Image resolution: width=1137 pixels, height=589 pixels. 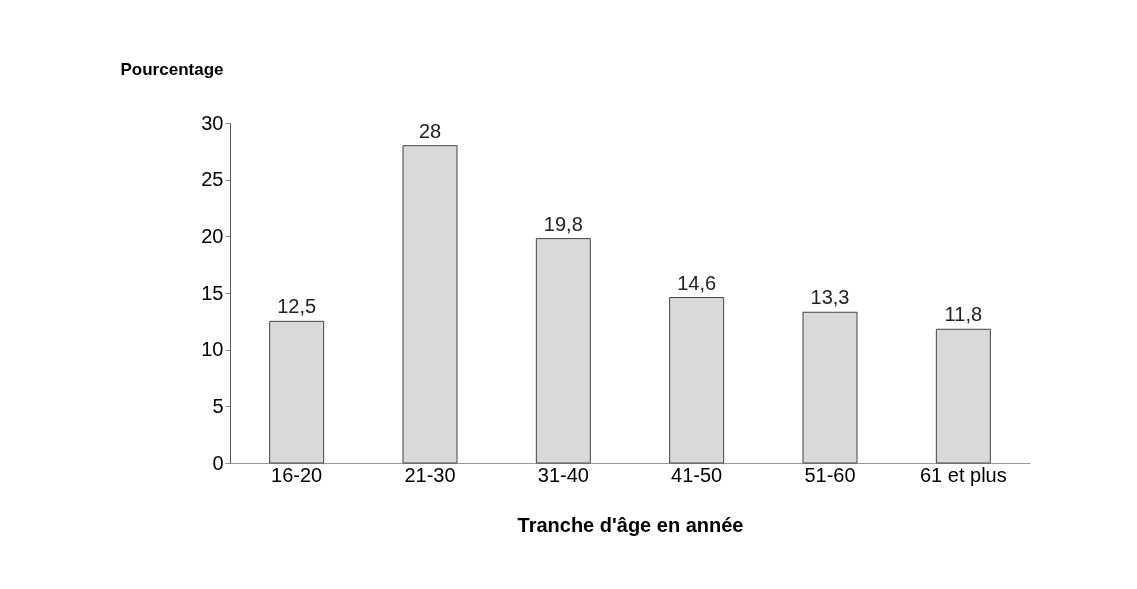 What do you see at coordinates (563, 223) in the screenshot?
I see `data-label: 19,8` at bounding box center [563, 223].